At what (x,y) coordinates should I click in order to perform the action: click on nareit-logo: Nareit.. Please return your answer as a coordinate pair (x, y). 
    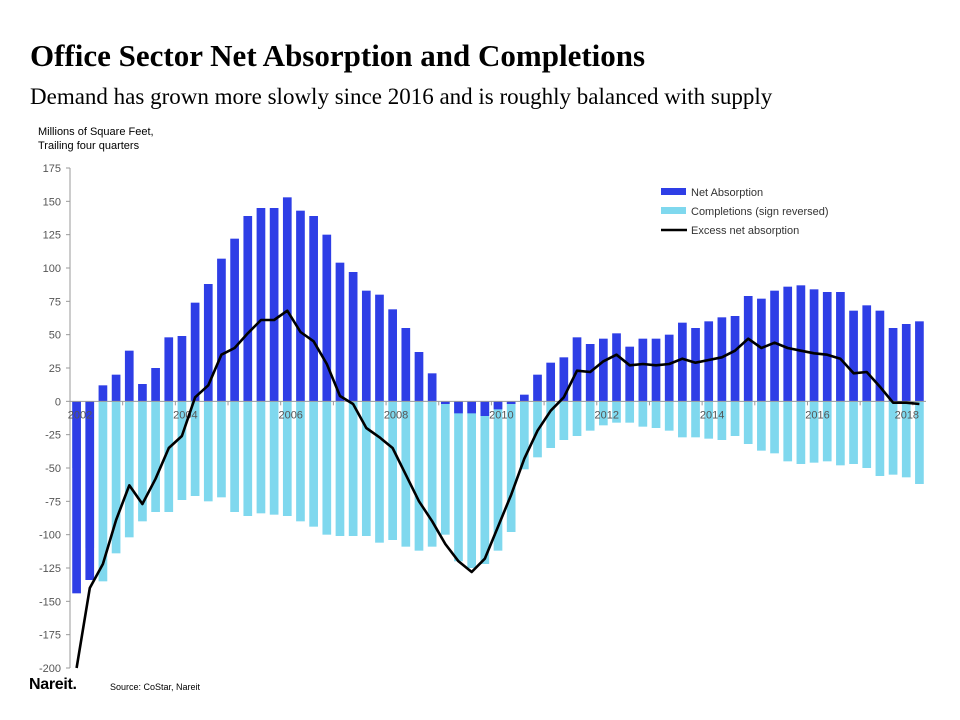
    Looking at the image, I should click on (53, 684).